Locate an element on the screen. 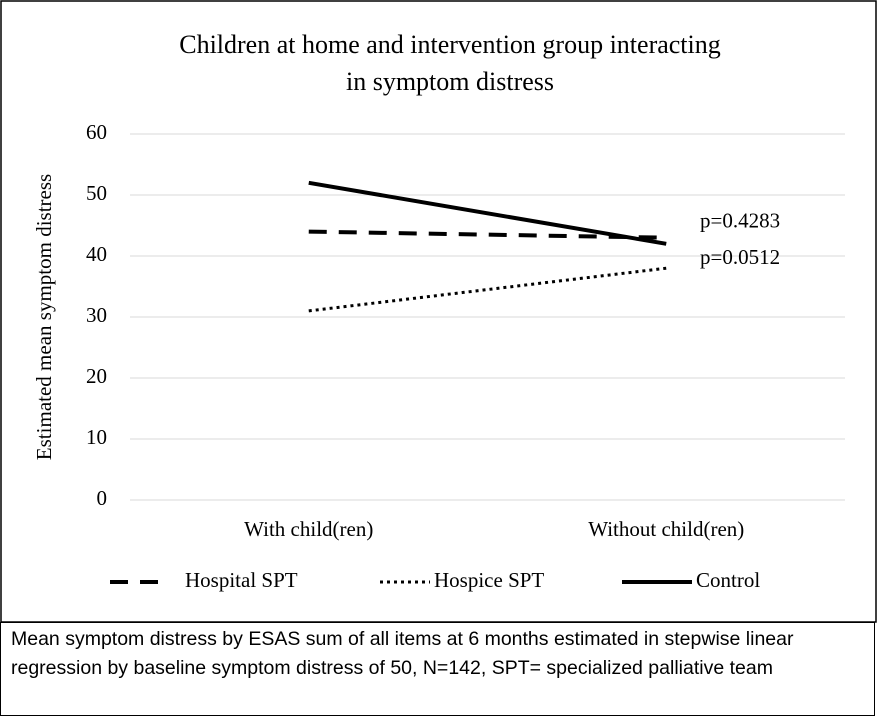 Image resolution: width=877 pixels, height=718 pixels. y-tick-label: 0 is located at coordinates (102, 498).